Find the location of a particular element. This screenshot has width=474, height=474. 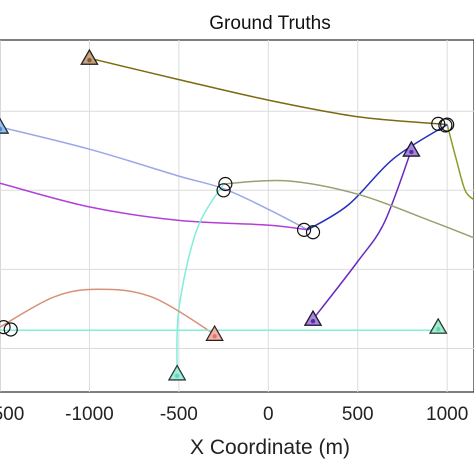

x-tick-label: 1000 is located at coordinates (447, 414).